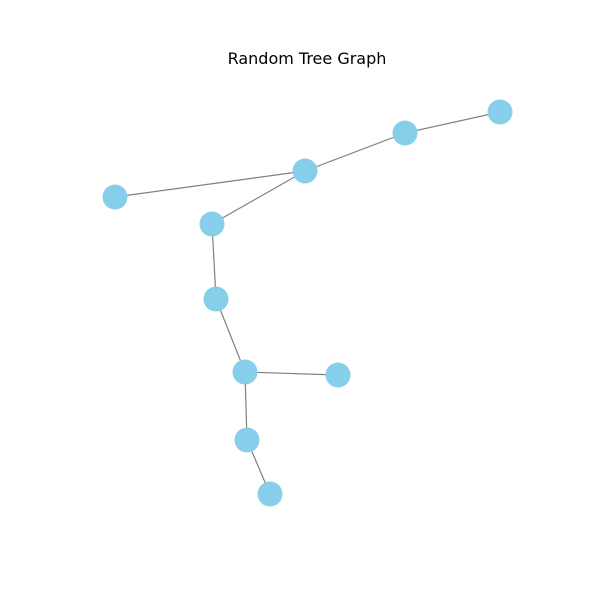 This screenshot has height=600, width=600. What do you see at coordinates (307, 58) in the screenshot?
I see `graph-title: Random Tree Graph` at bounding box center [307, 58].